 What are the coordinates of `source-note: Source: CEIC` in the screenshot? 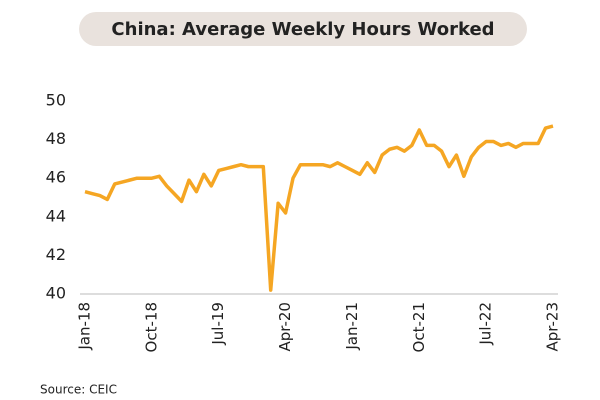 It's located at (78, 390).